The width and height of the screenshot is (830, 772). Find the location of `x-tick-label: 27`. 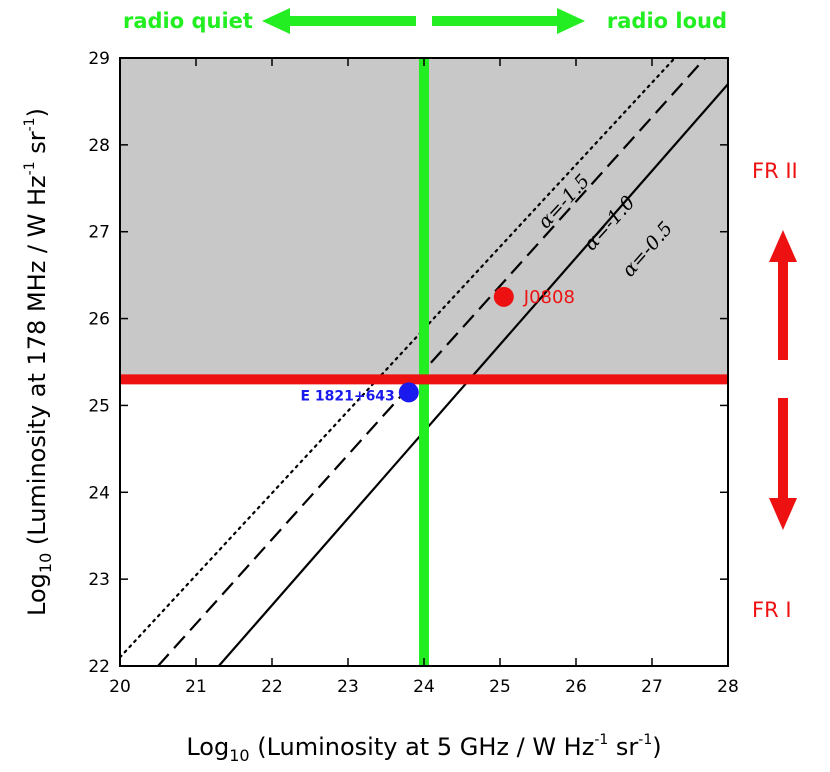

x-tick-label: 27 is located at coordinates (652, 687).